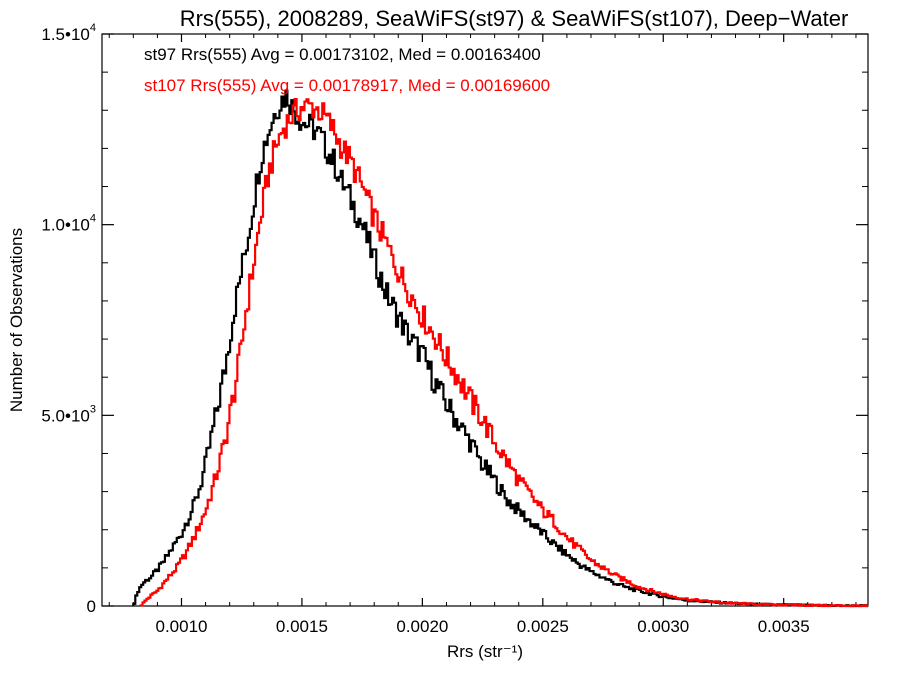  Describe the element at coordinates (663, 626) in the screenshot. I see `x-tick-label-4: 0.0030` at that location.